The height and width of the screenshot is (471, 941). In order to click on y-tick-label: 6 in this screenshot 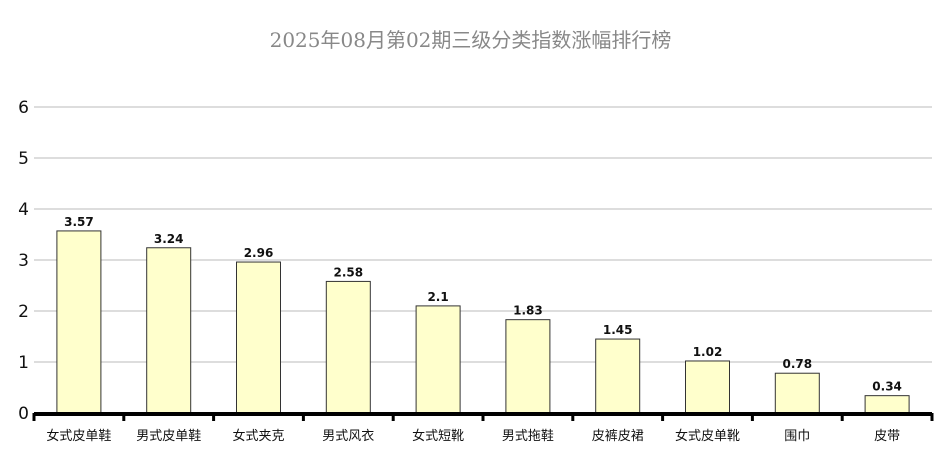, I will do `click(23, 108)`.